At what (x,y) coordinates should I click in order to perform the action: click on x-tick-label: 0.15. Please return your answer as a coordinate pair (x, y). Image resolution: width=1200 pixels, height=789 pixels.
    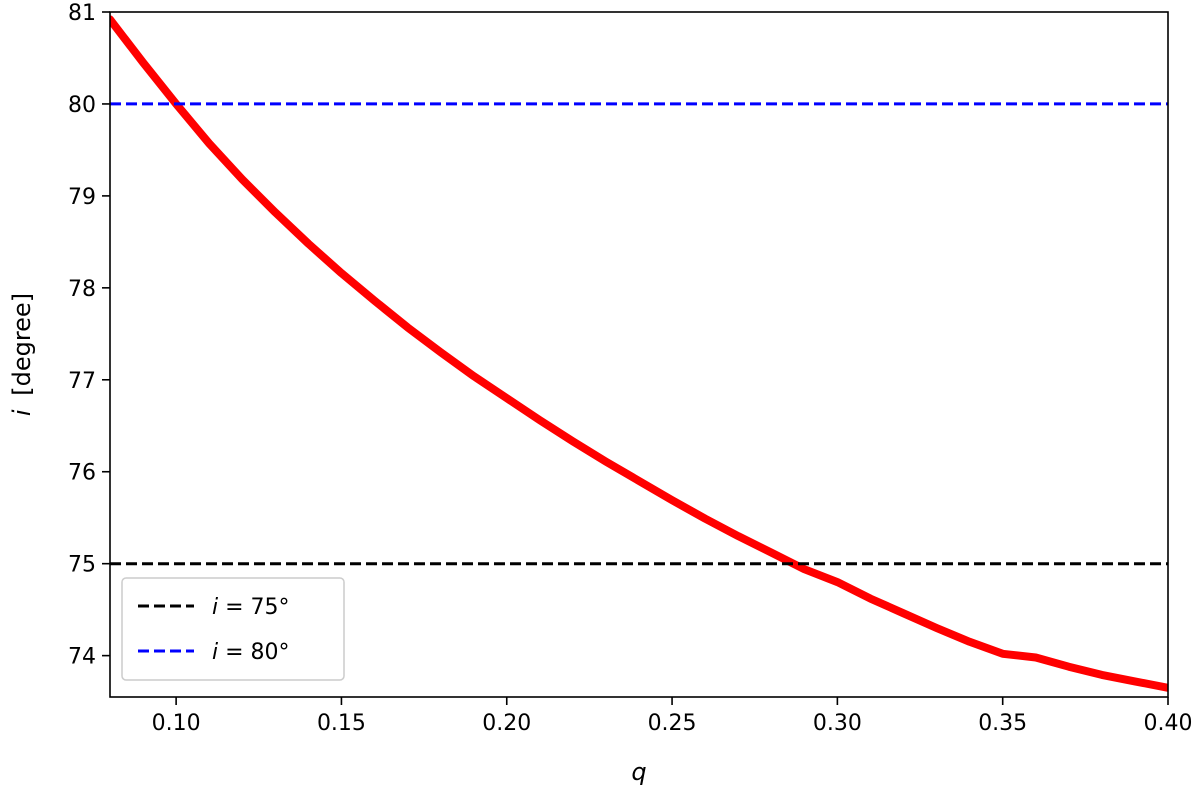
    Looking at the image, I should click on (341, 723).